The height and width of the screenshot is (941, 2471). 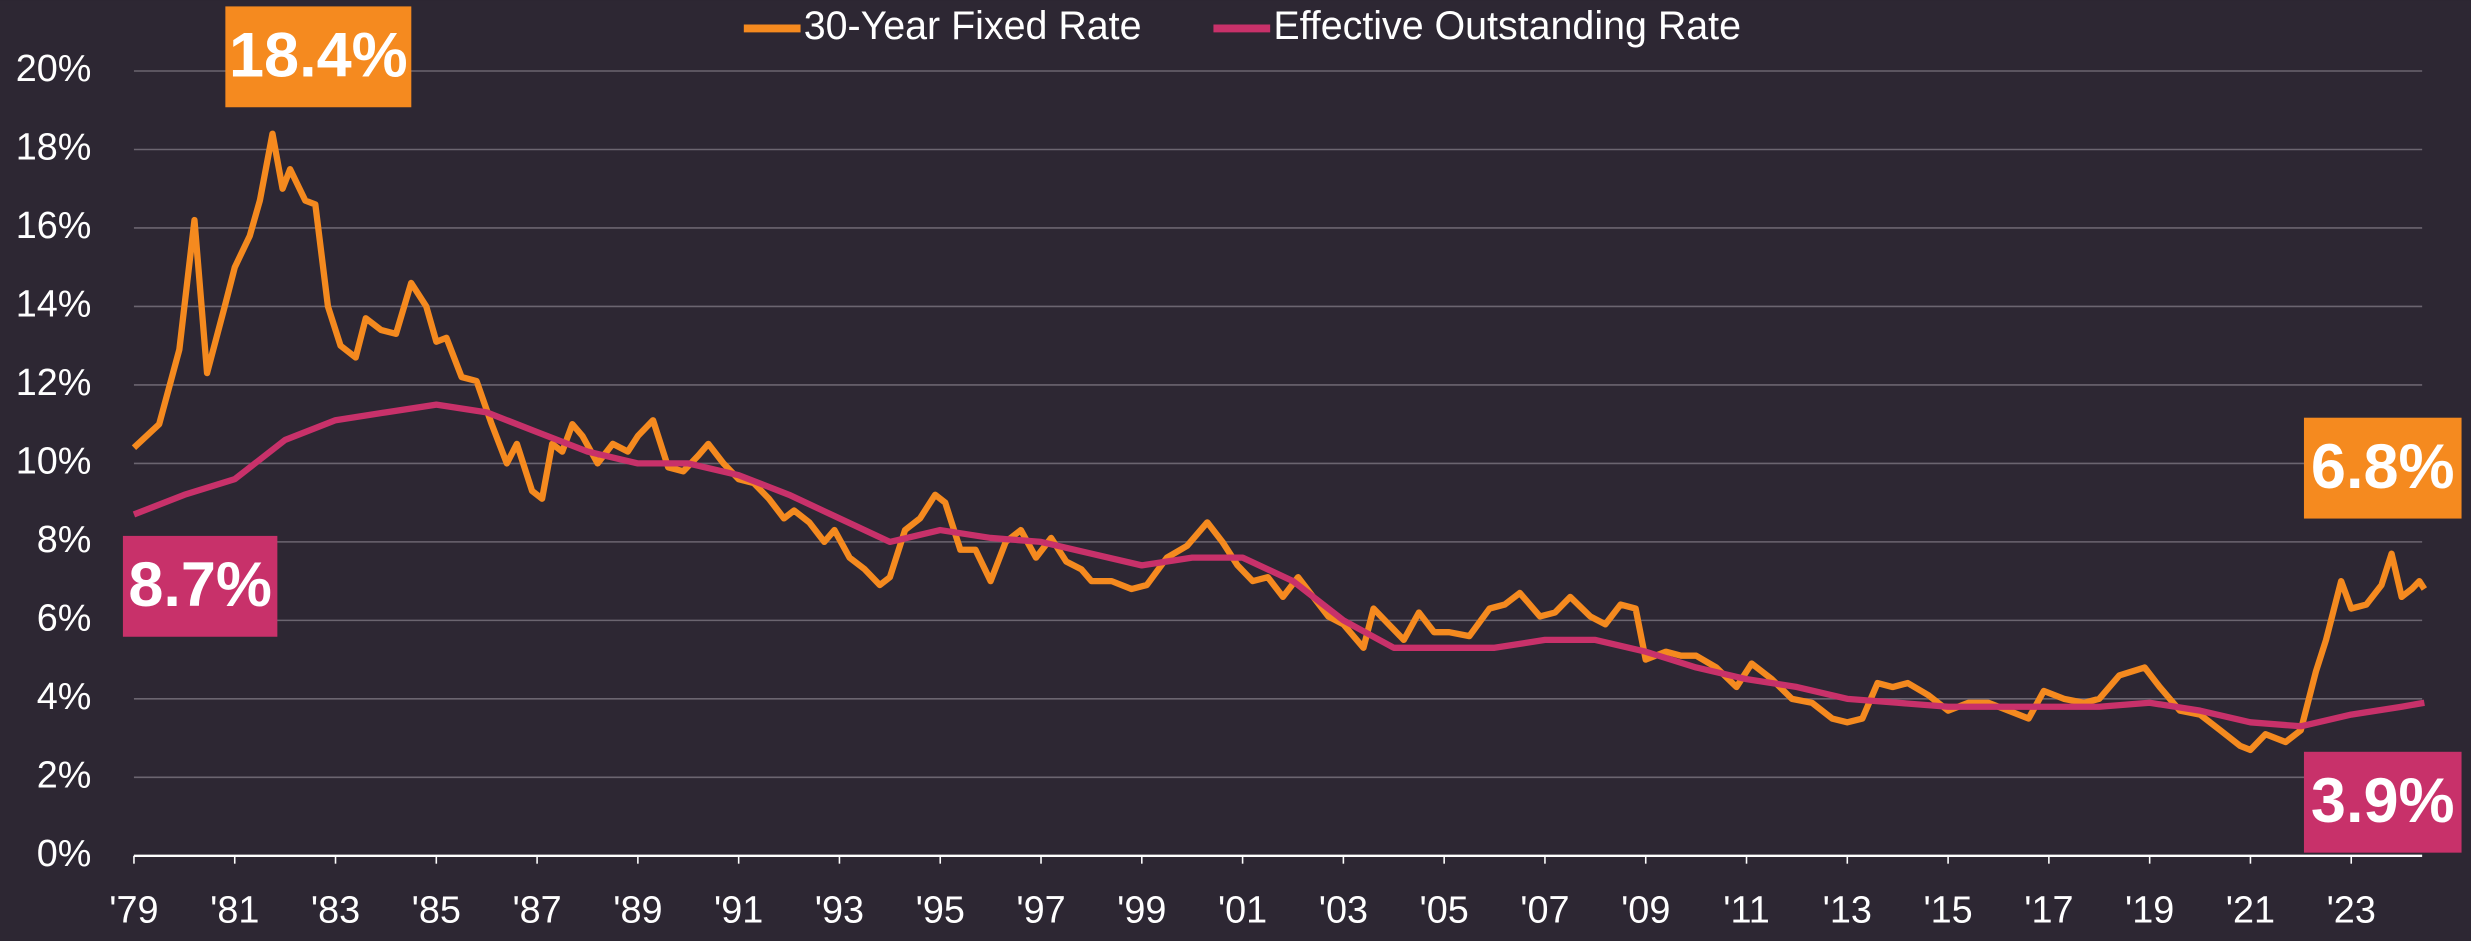 I want to click on y-tick-label: 20%, so click(x=54, y=69).